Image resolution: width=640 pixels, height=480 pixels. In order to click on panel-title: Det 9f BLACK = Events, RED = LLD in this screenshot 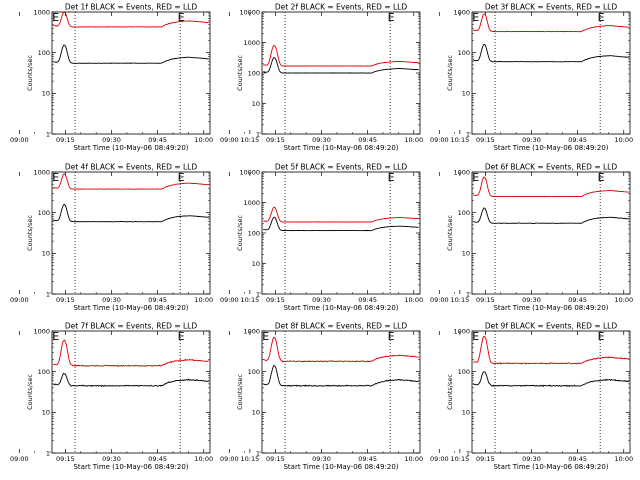, I will do `click(551, 326)`.